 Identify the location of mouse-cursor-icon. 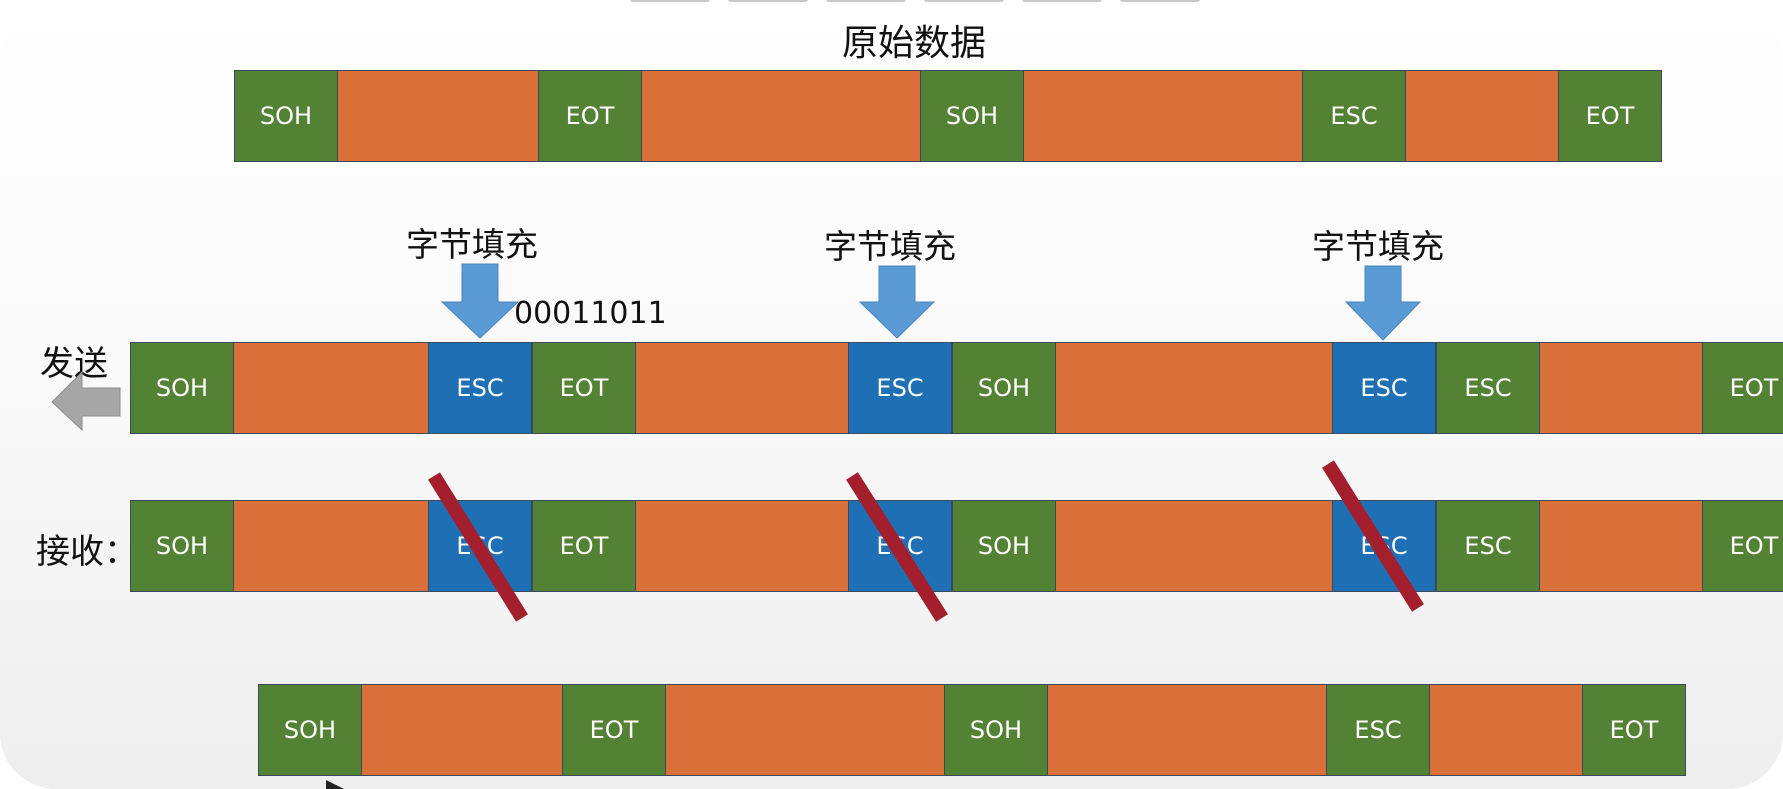
(335, 784).